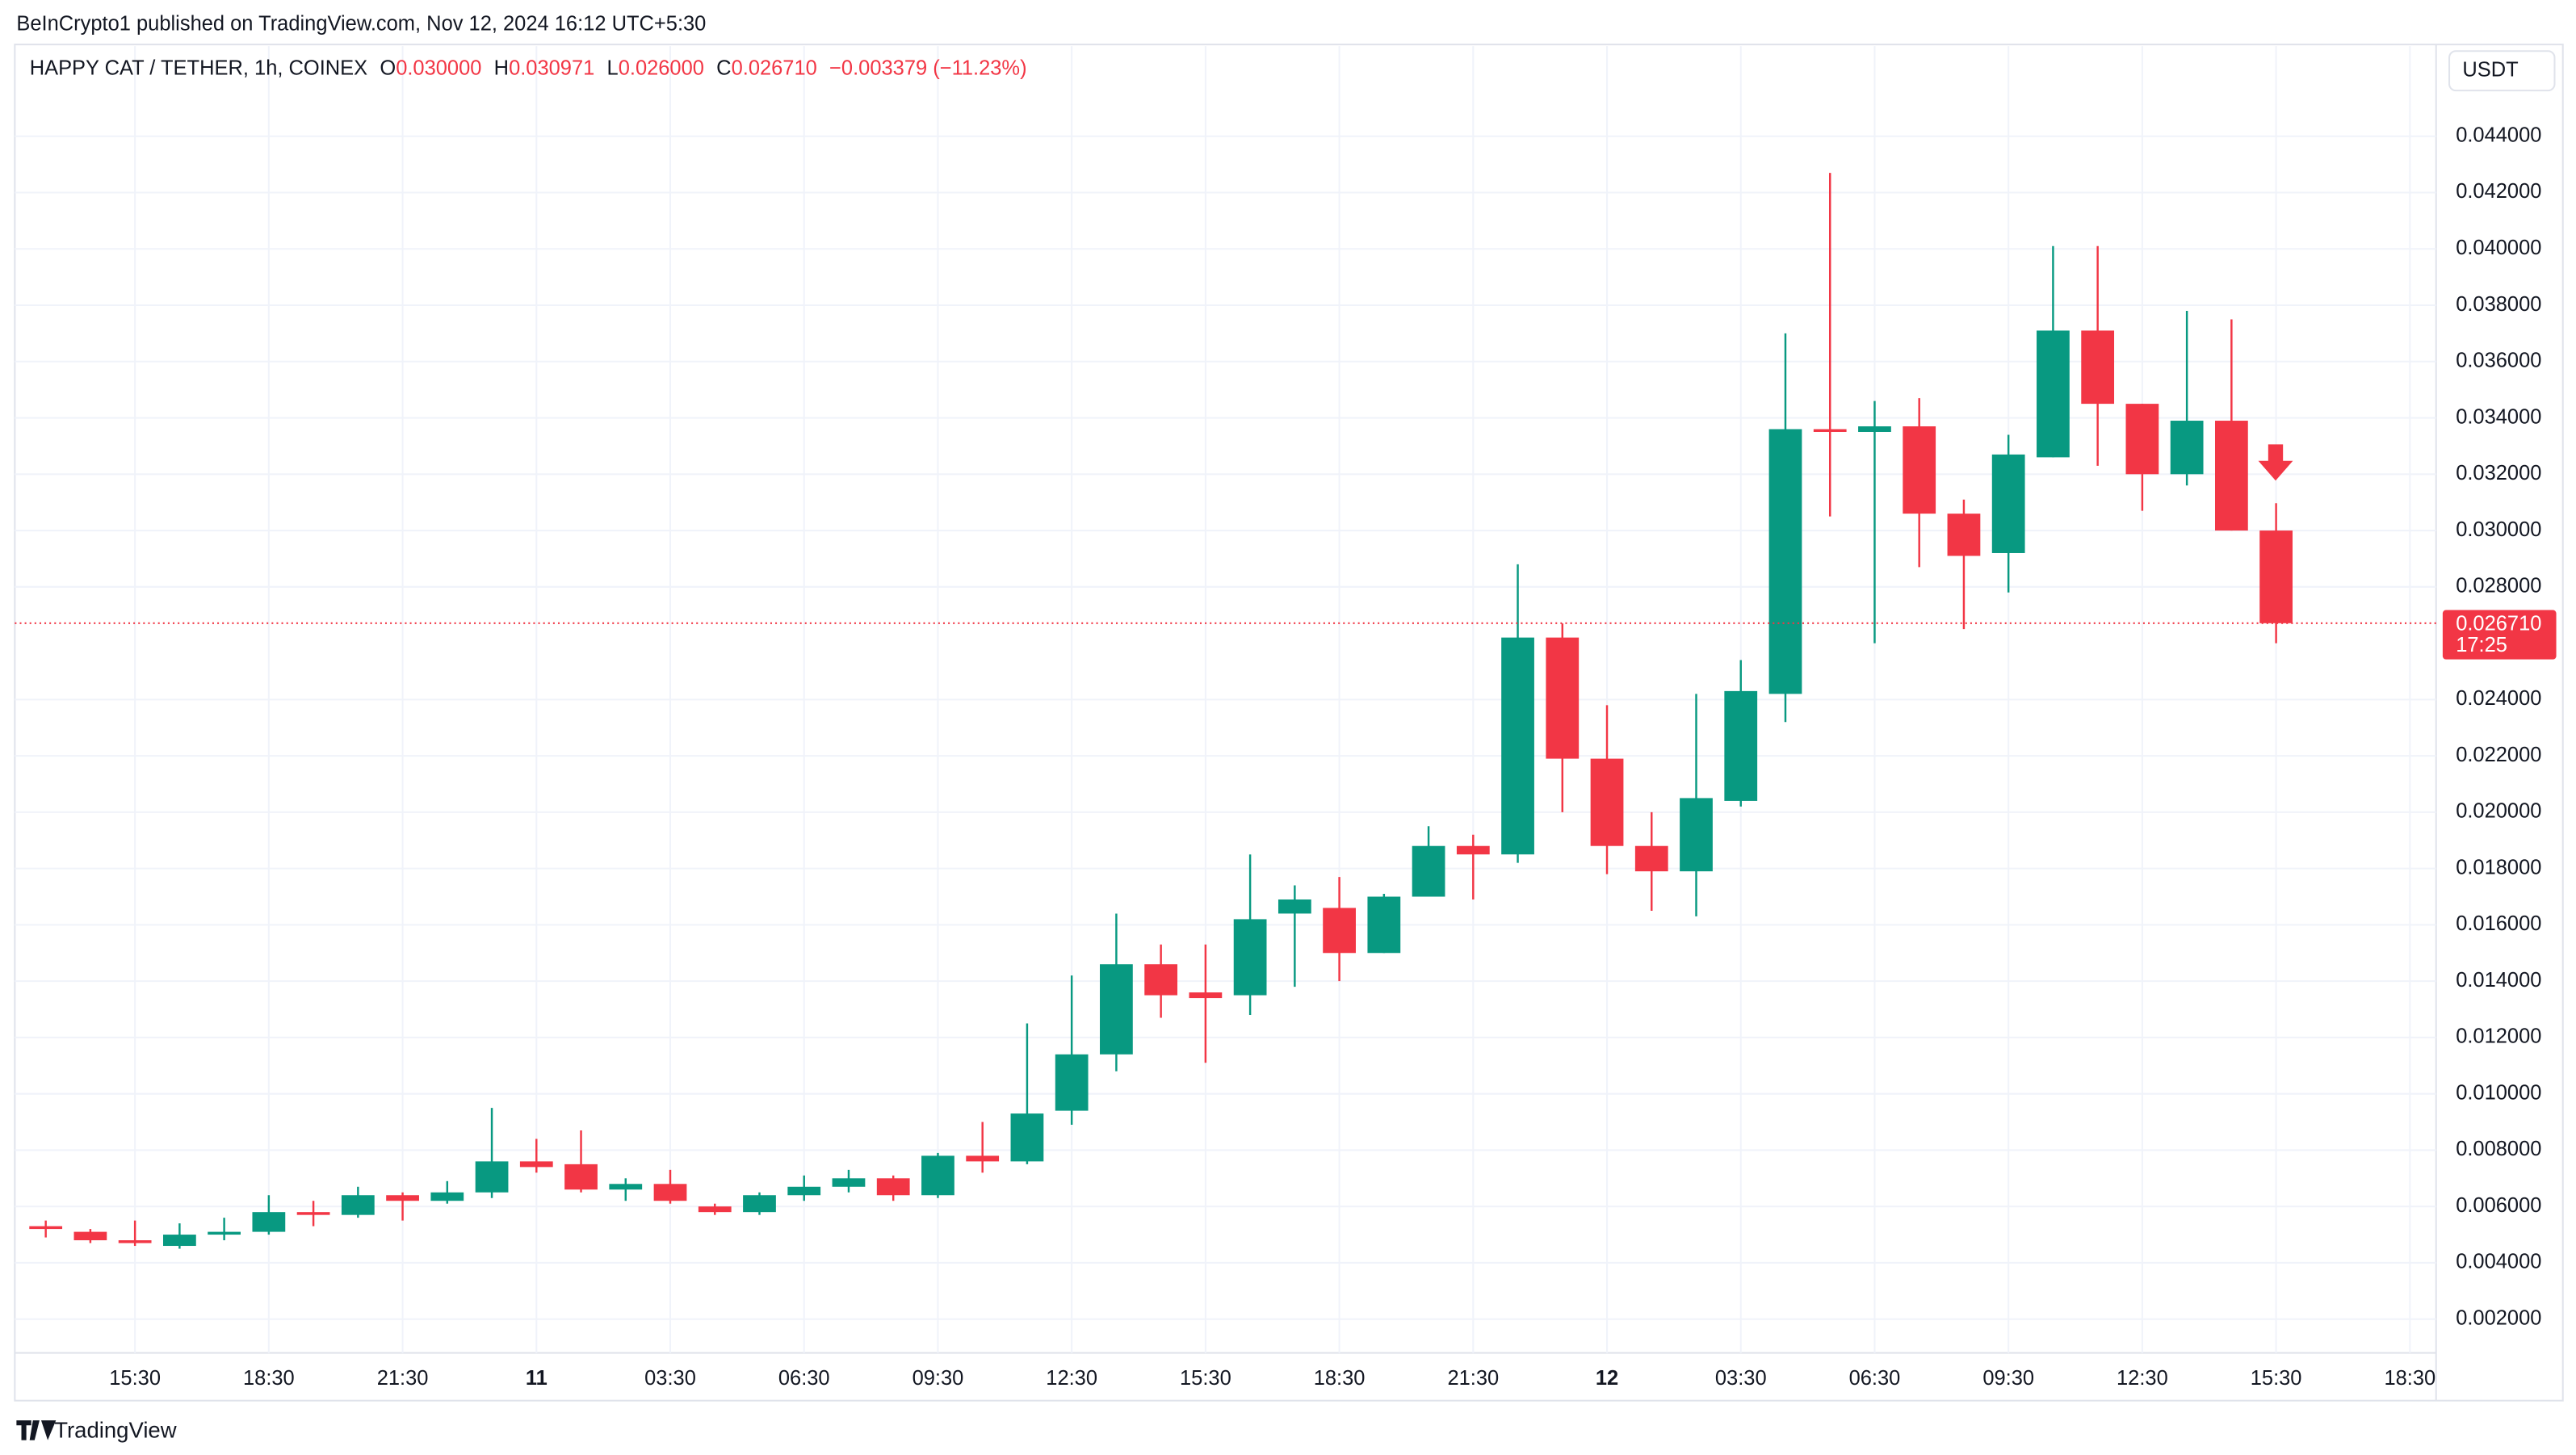 The width and height of the screenshot is (2576, 1455). What do you see at coordinates (661, 68) in the screenshot?
I see `low-value: 0.026000` at bounding box center [661, 68].